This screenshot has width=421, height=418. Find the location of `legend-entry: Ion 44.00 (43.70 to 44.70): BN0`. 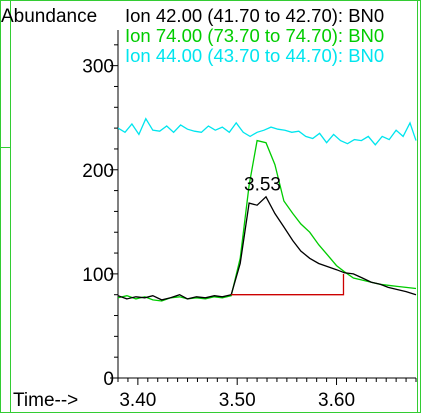

legend-entry: Ion 44.00 (43.70 to 44.70): BN0 is located at coordinates (254, 55).